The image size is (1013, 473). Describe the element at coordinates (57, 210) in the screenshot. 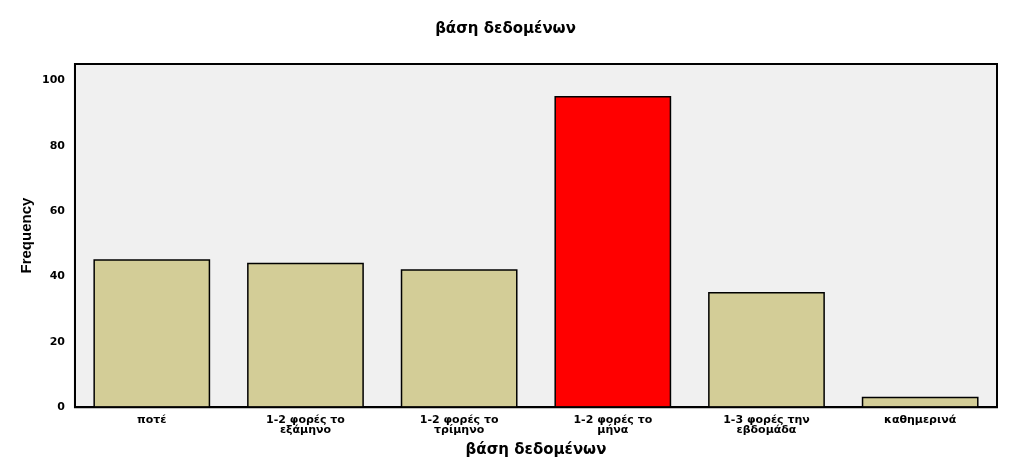

I see `y-tick-label: 60` at that location.